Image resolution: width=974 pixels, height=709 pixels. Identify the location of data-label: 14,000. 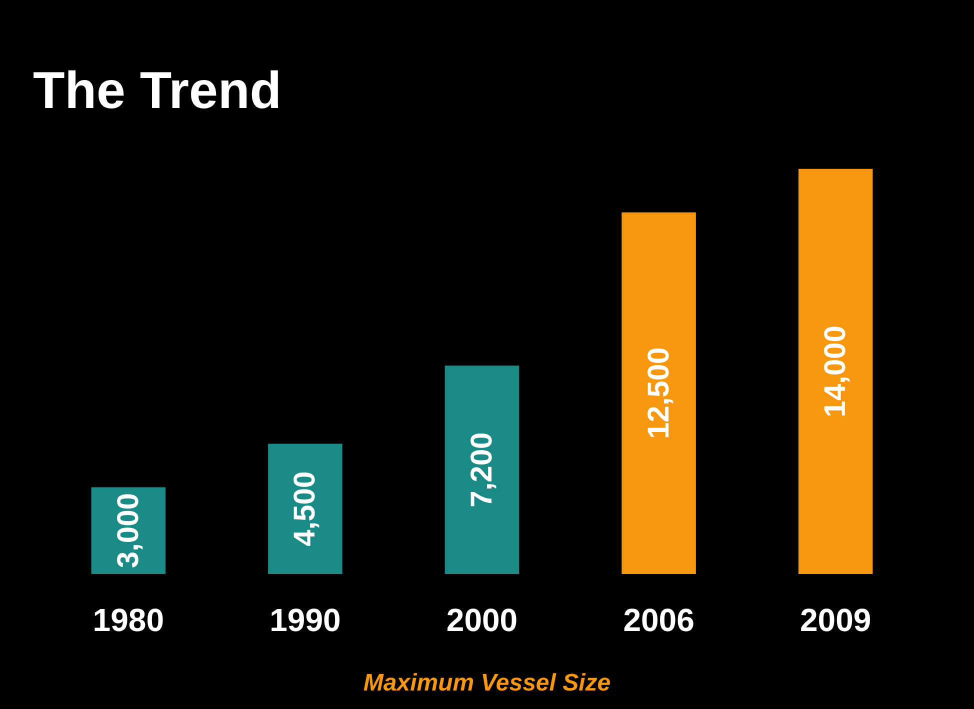
(835, 372).